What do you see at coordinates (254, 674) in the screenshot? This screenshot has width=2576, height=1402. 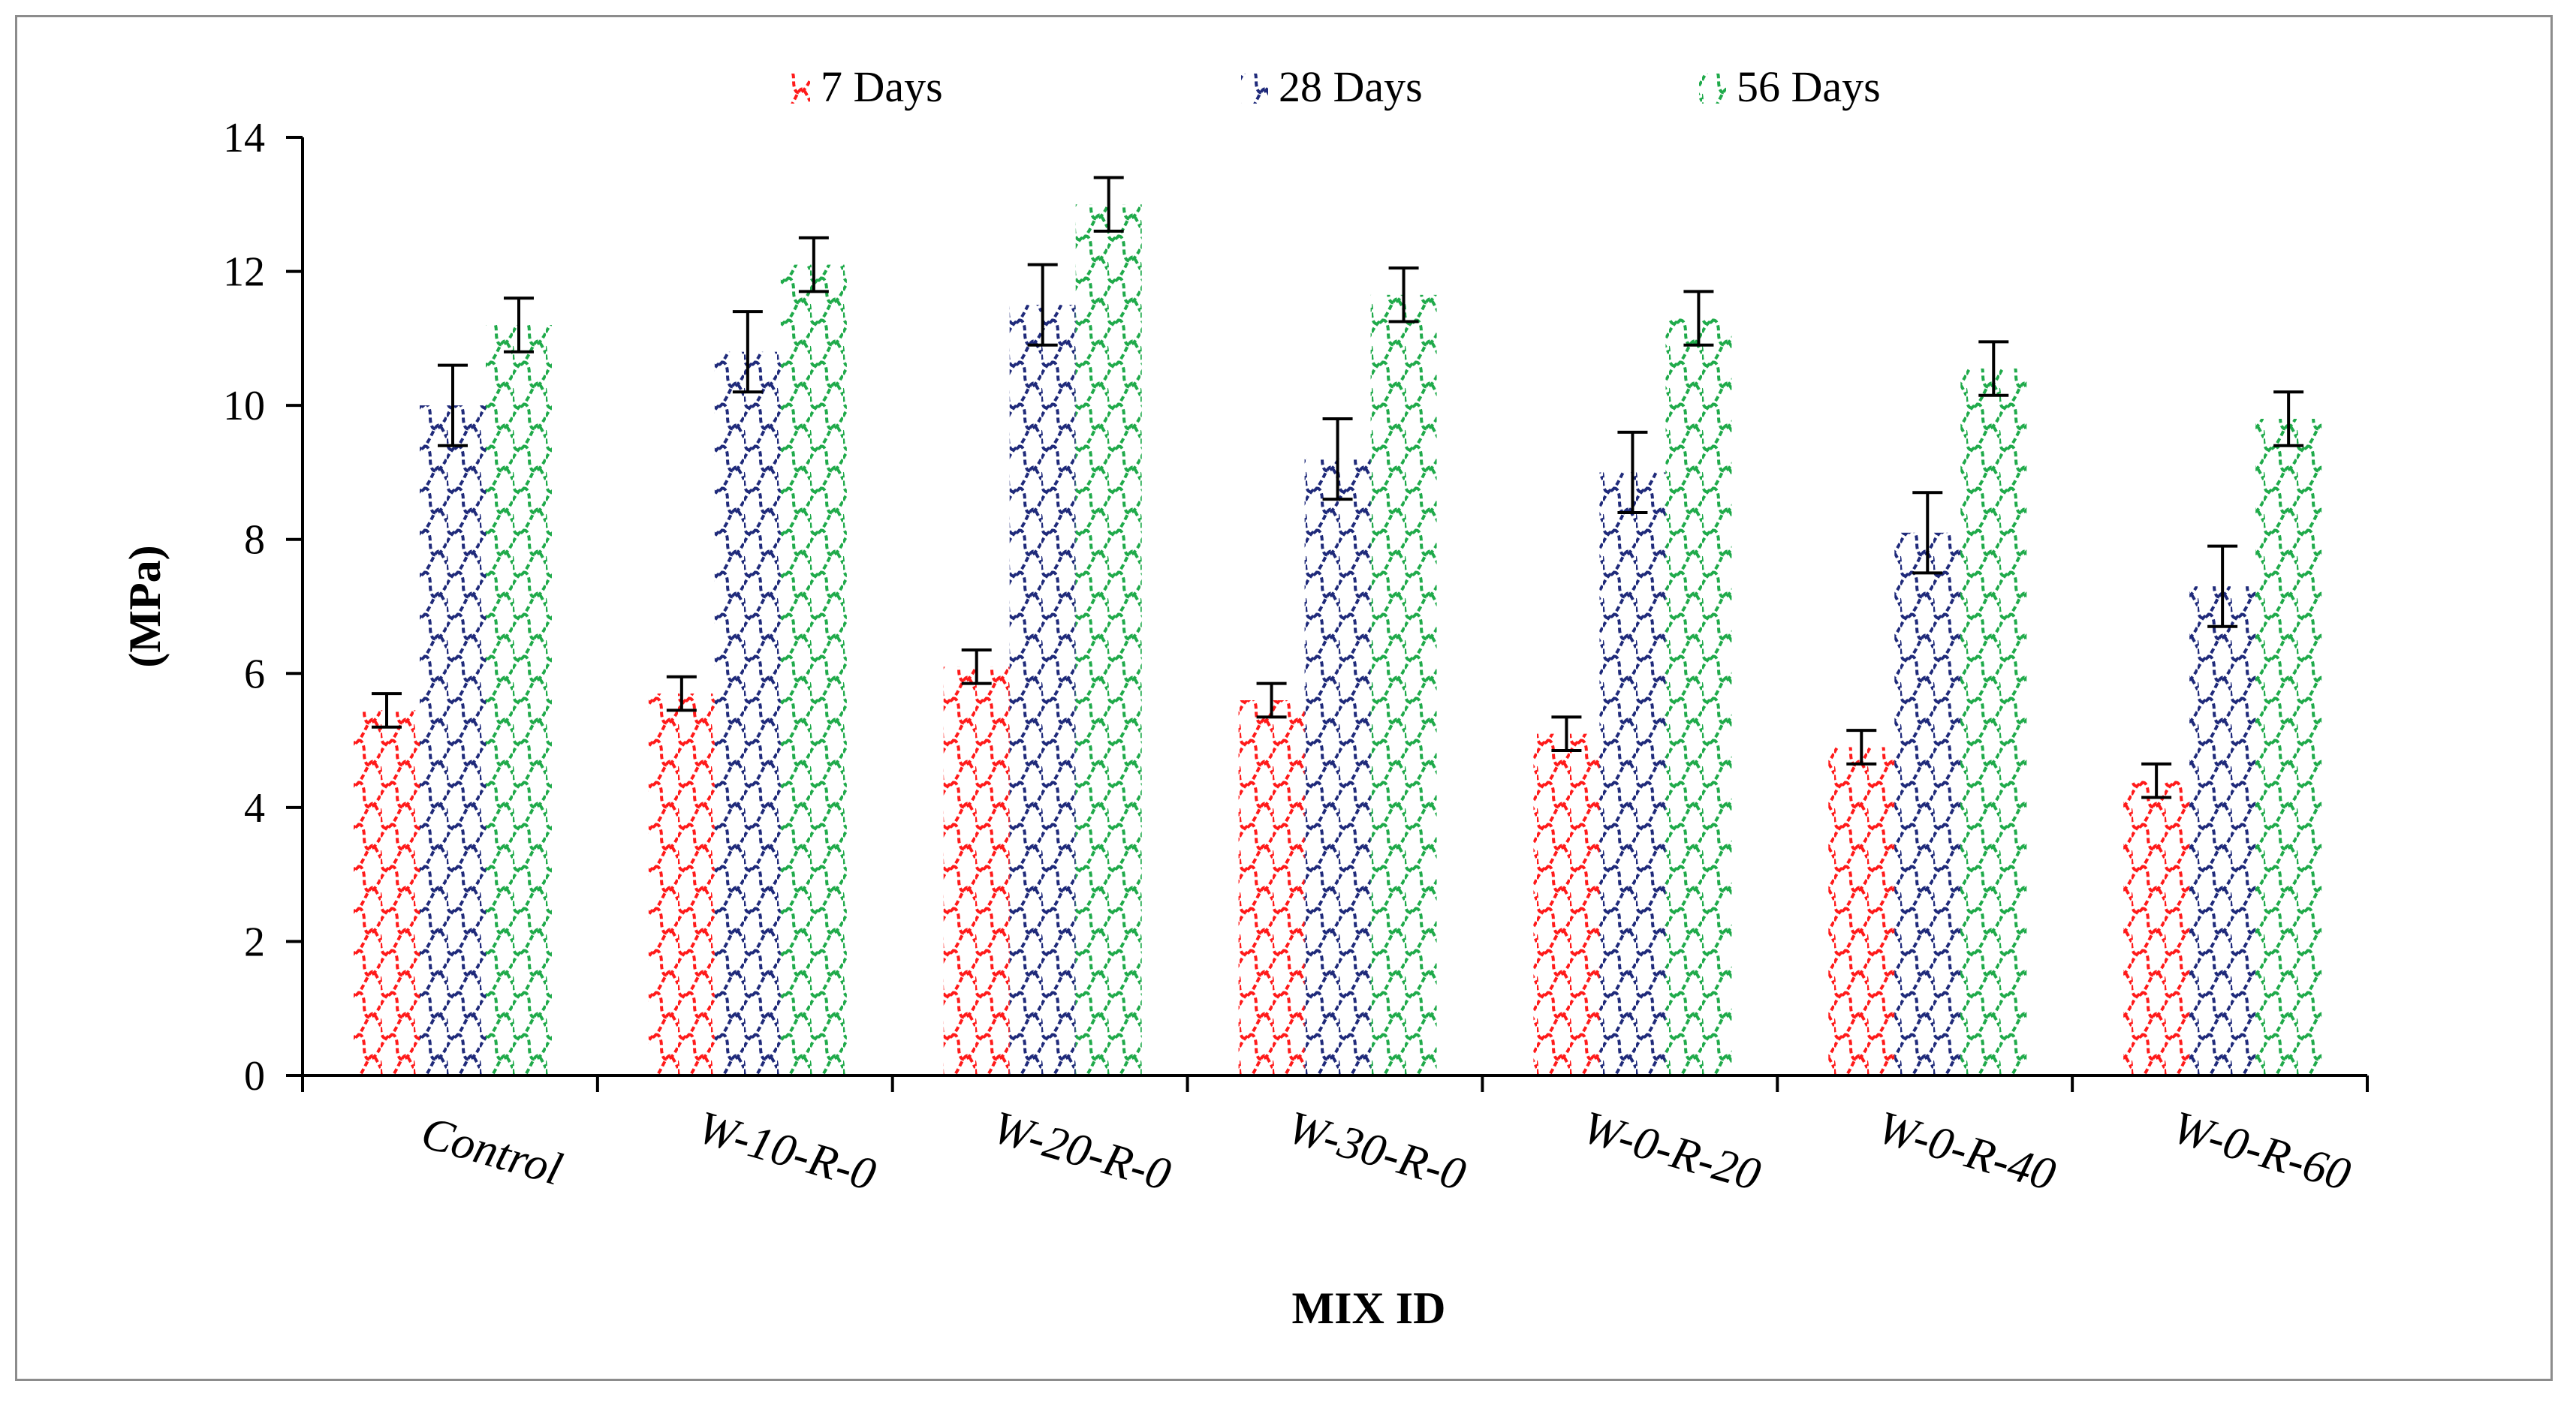 I see `y-tick-label: 6` at bounding box center [254, 674].